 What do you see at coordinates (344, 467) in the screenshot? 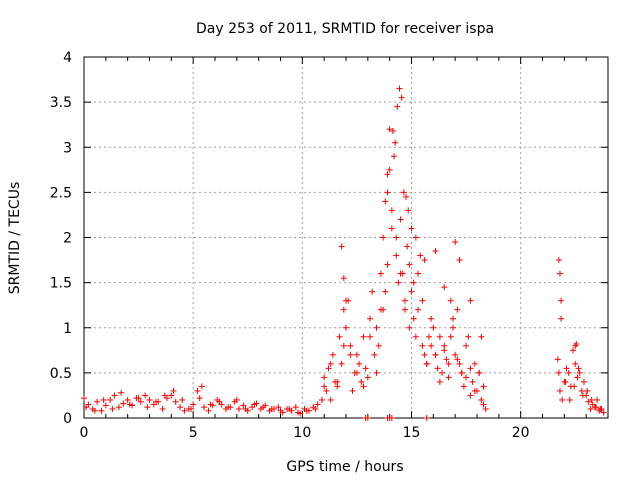
I see `x-axis-label: GPS time / hours` at bounding box center [344, 467].